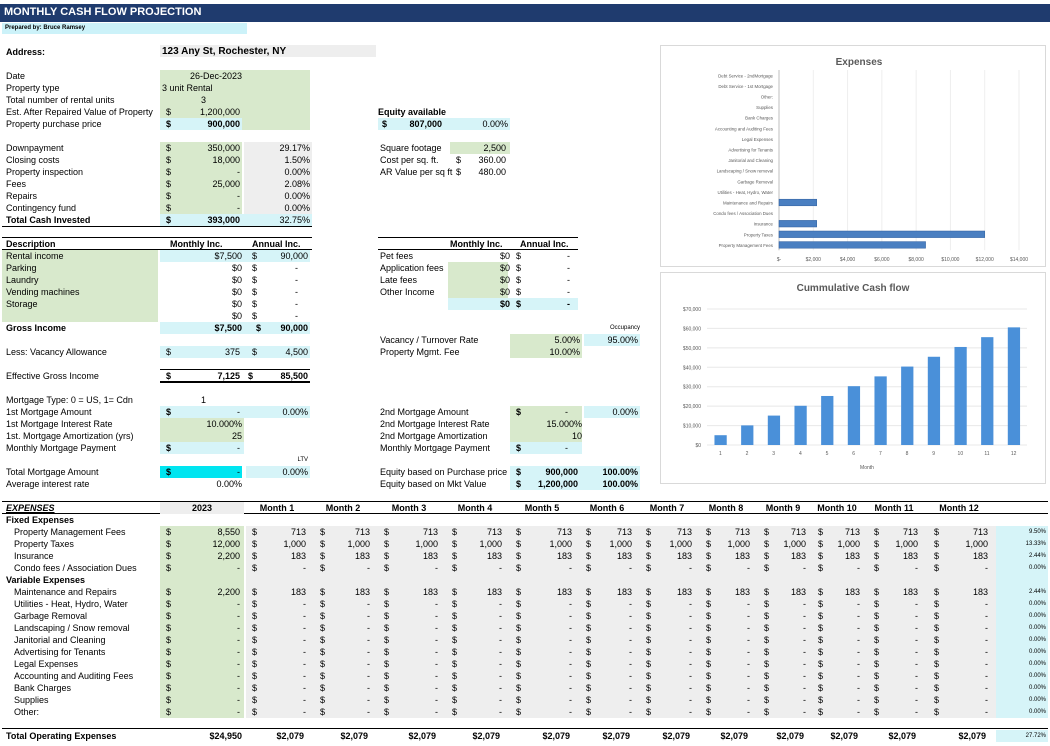  I want to click on downpayment-value: 350,000, so click(223, 148).